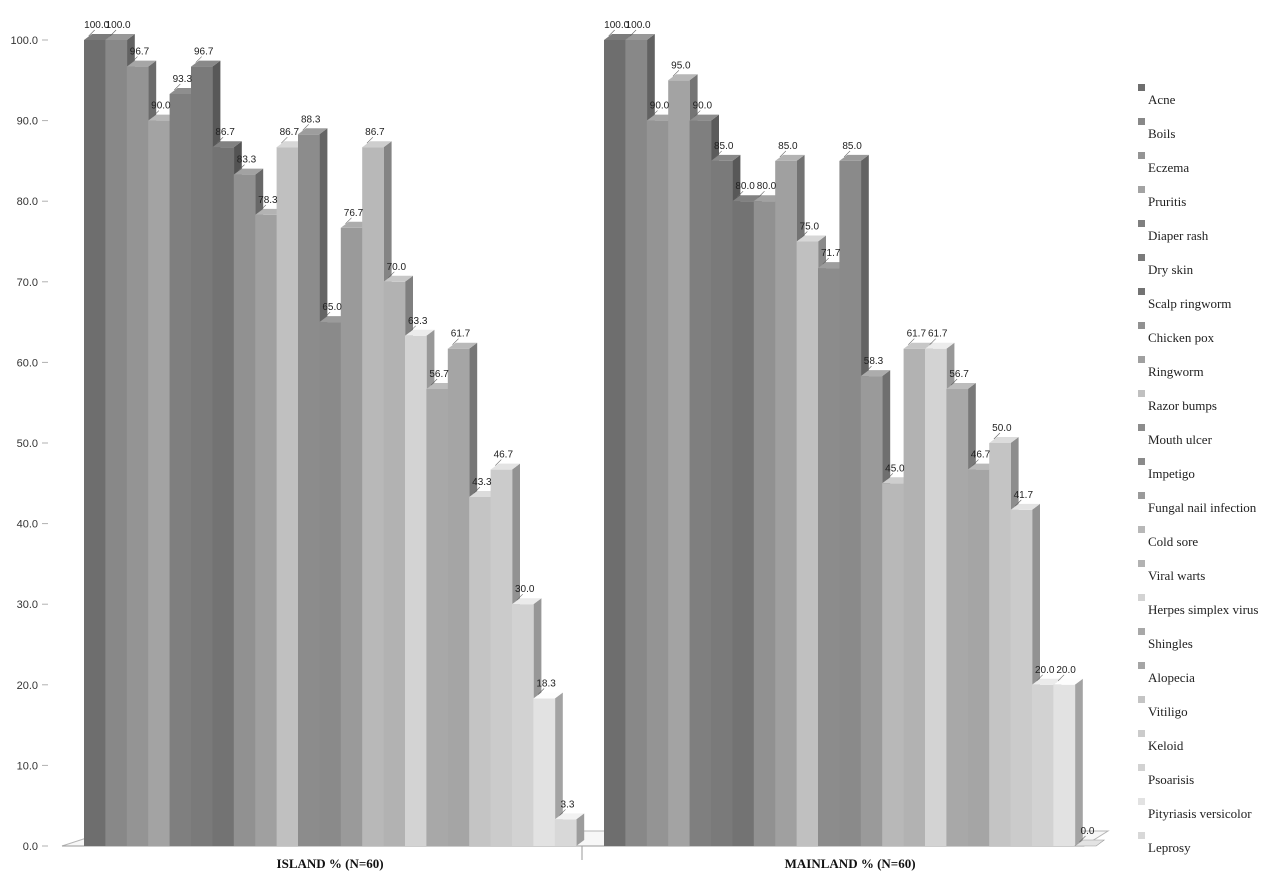  Describe the element at coordinates (1171, 269) in the screenshot. I see `legend-item-label: Dry skin` at that location.